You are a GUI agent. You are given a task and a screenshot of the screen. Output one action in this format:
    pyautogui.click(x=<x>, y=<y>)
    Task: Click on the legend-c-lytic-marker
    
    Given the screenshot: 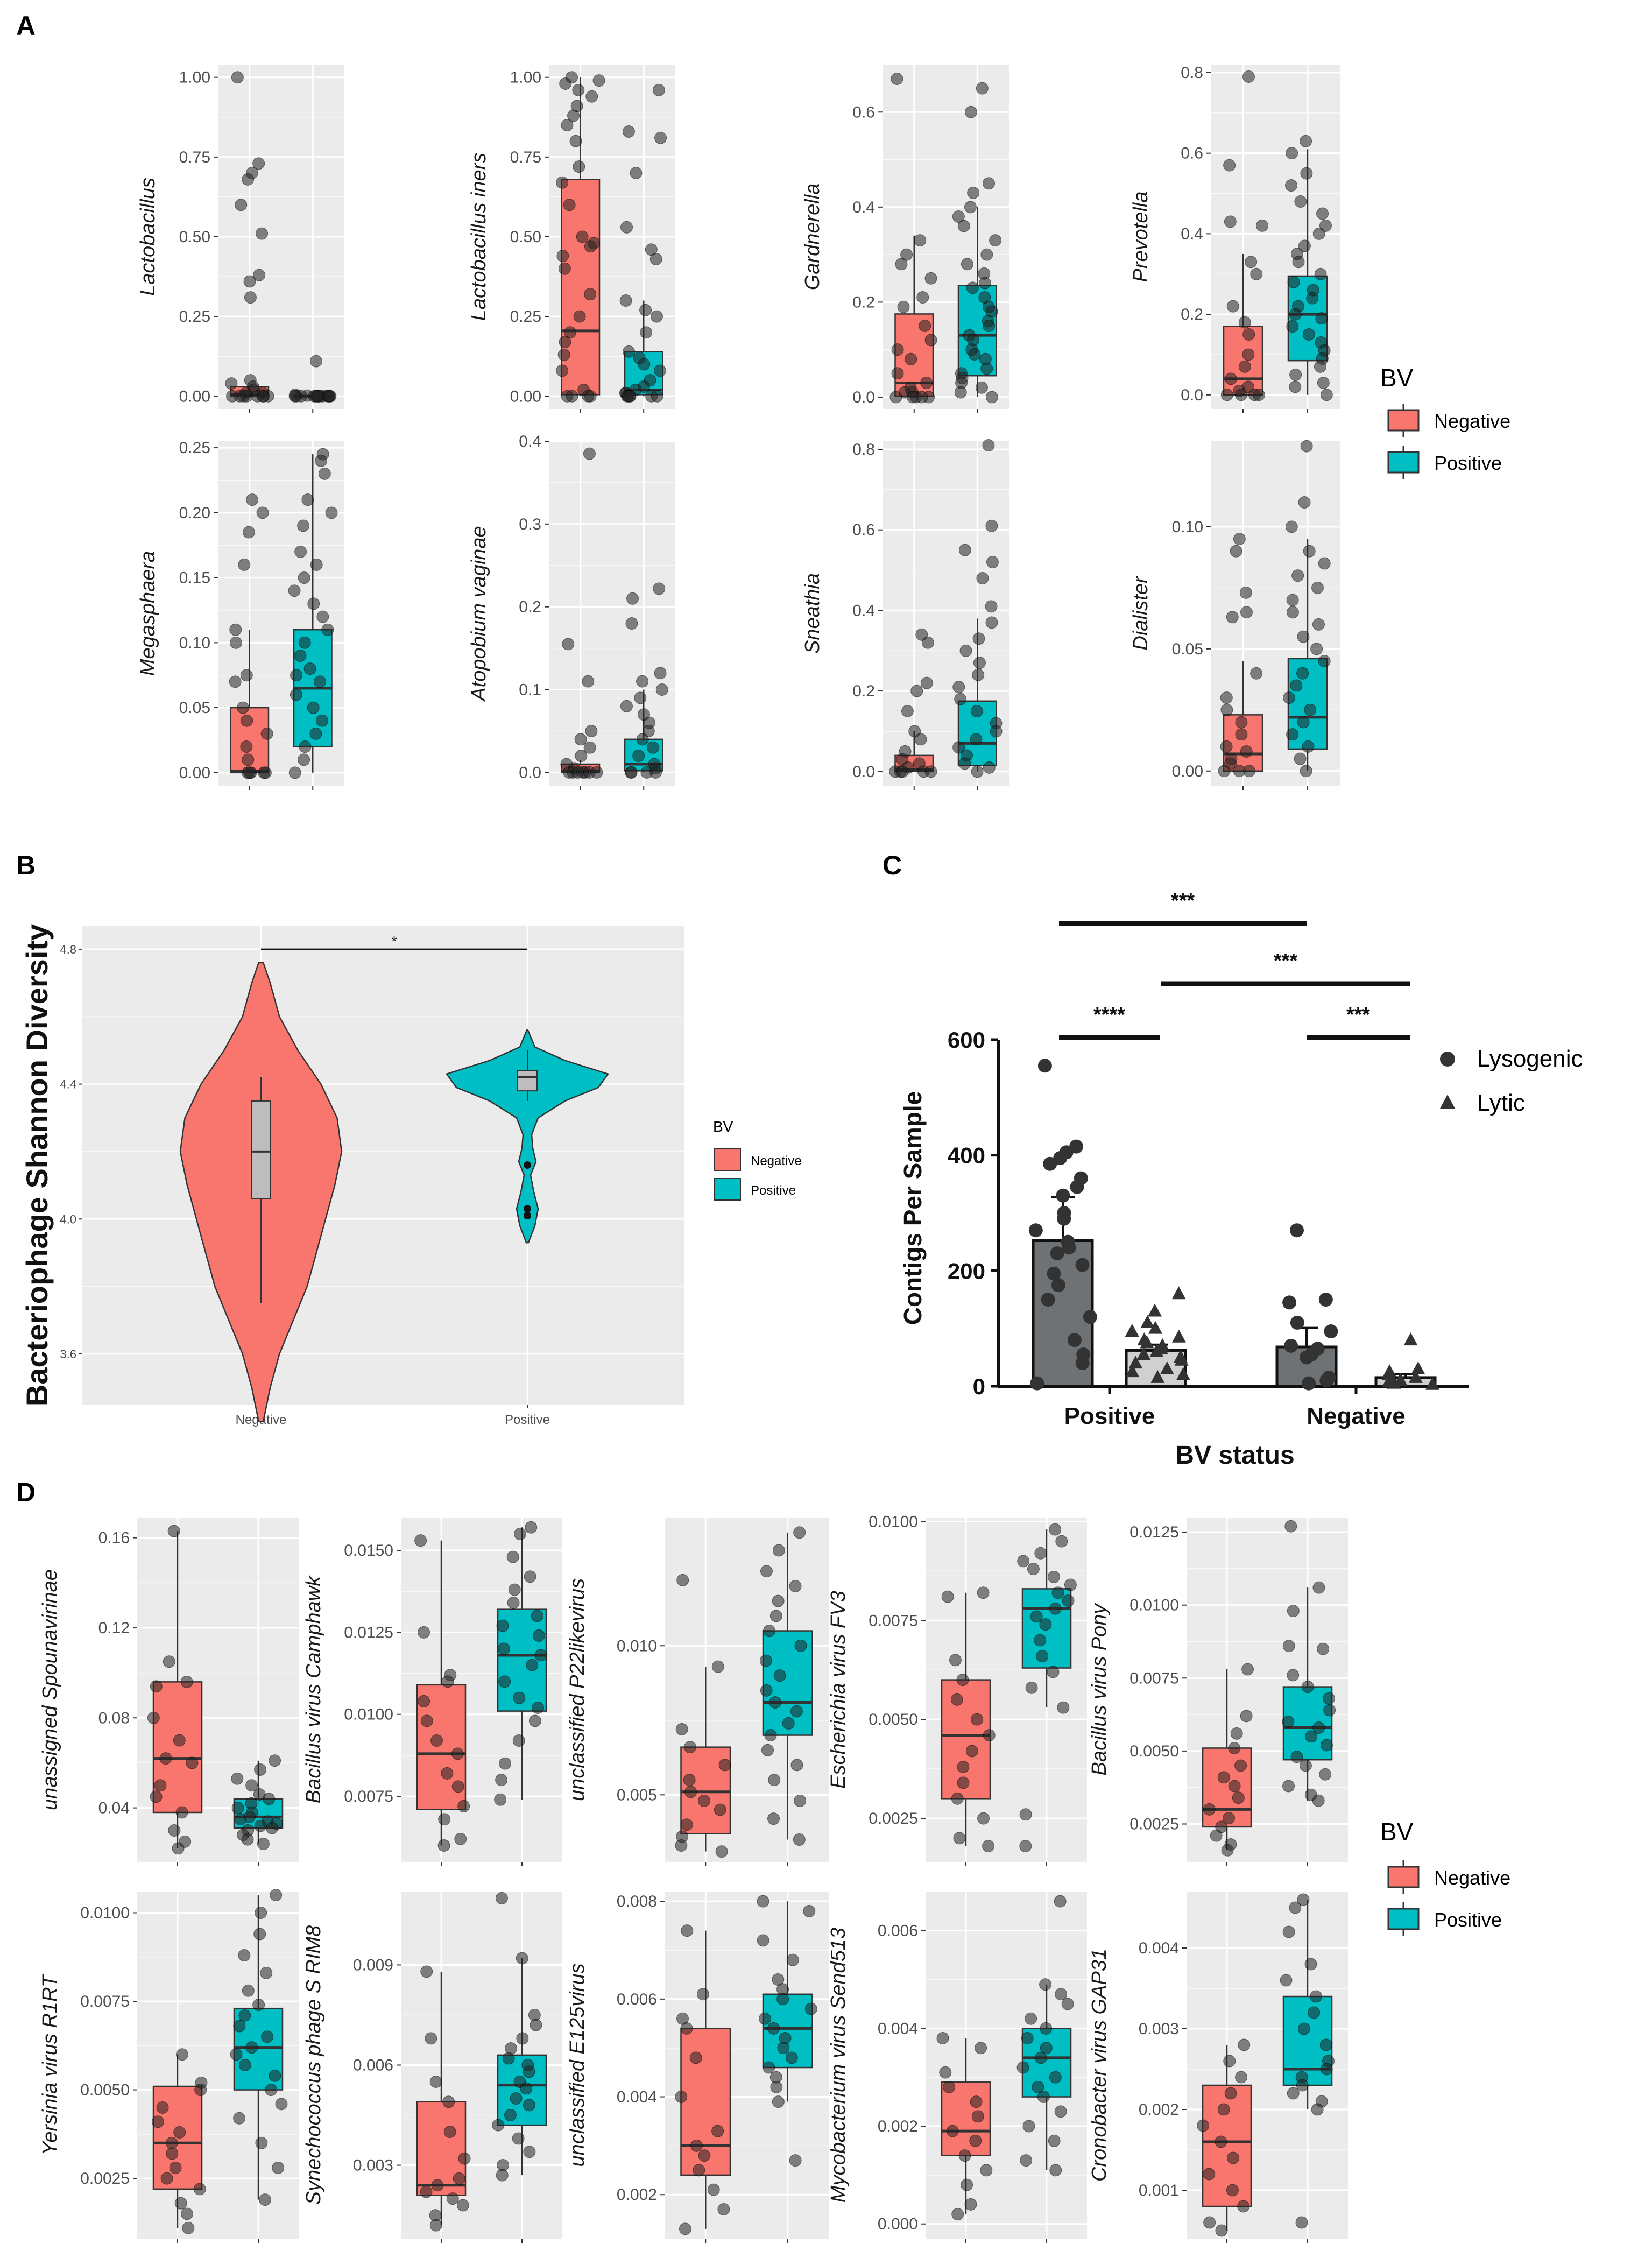 What is the action you would take?
    pyautogui.click(x=1447, y=1102)
    